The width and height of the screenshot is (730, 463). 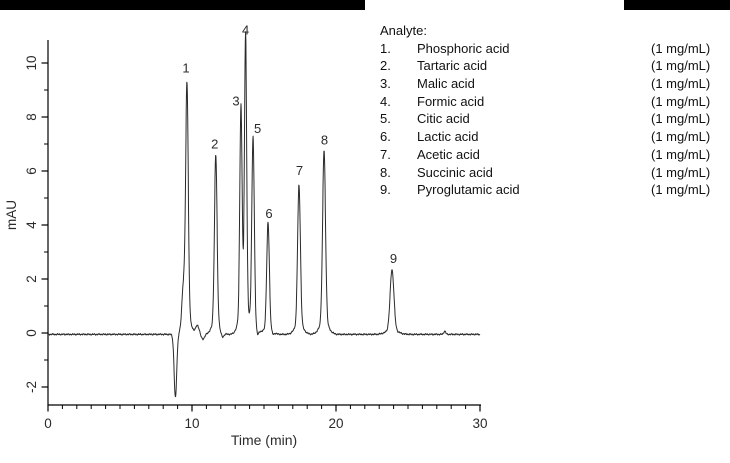 I want to click on legend-item: 1. Phosphoric acid (1 mg/mL), so click(x=546, y=49).